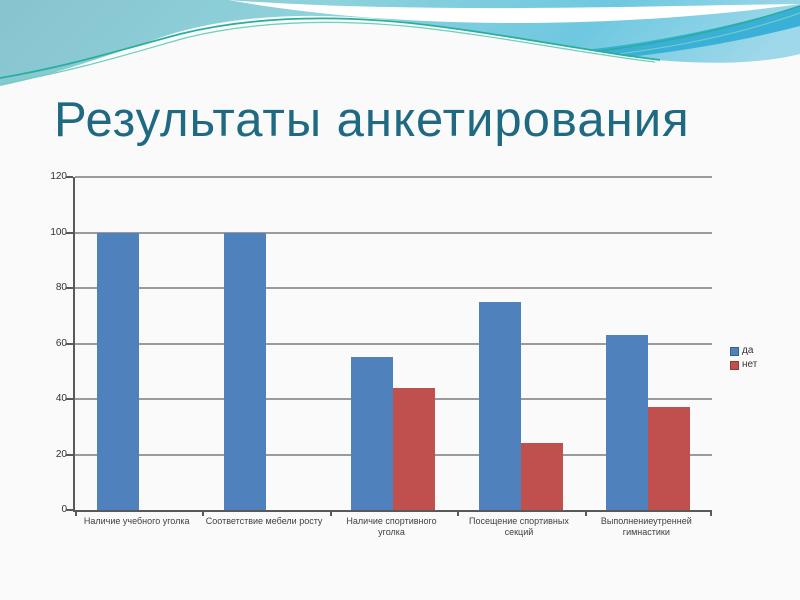 Image resolution: width=800 pixels, height=600 pixels. What do you see at coordinates (748, 350) in the screenshot?
I see `legend-label-yes: да` at bounding box center [748, 350].